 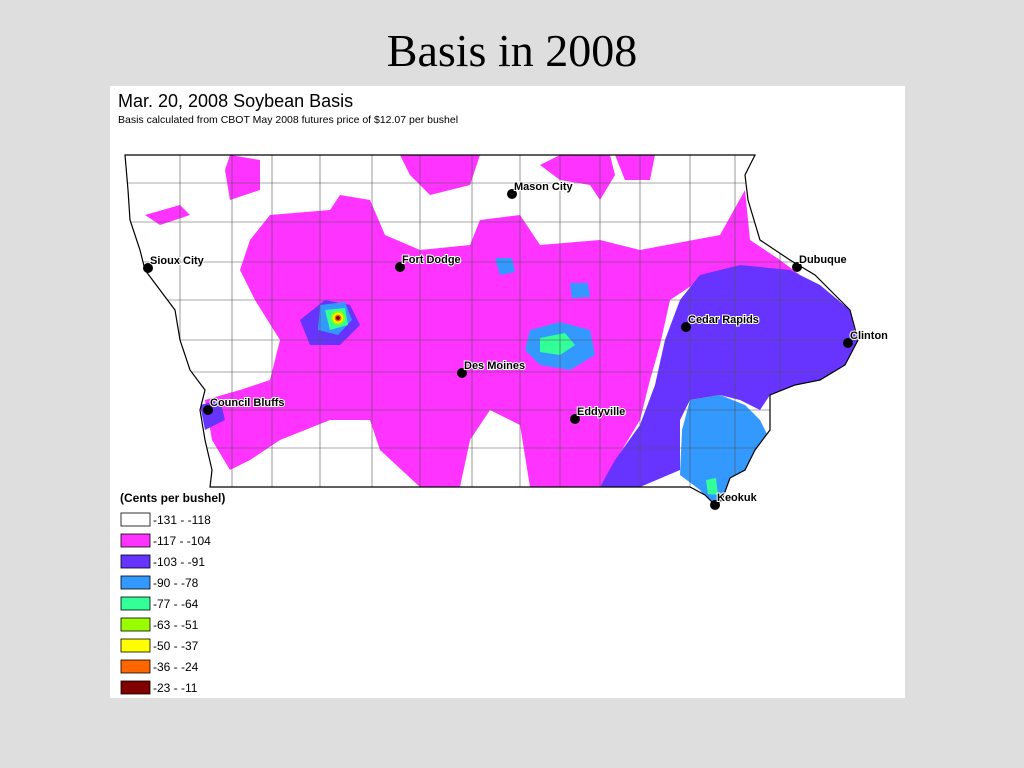 I want to click on city-label: Fort Dodge, so click(x=431, y=260).